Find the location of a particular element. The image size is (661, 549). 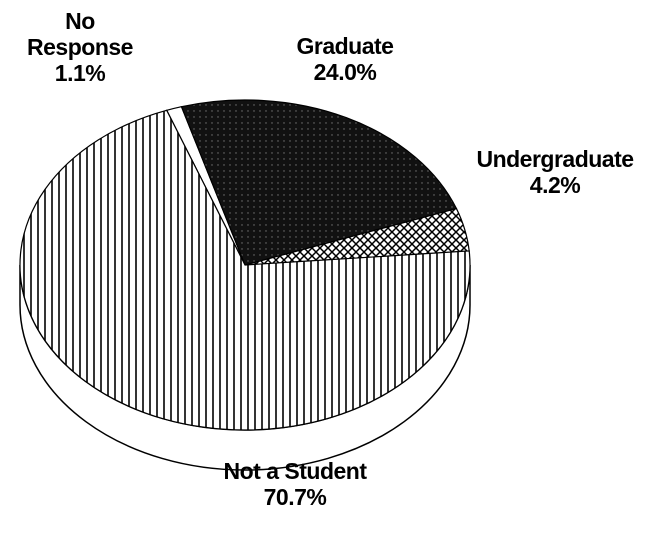

category-label: Not a Student is located at coordinates (295, 471).